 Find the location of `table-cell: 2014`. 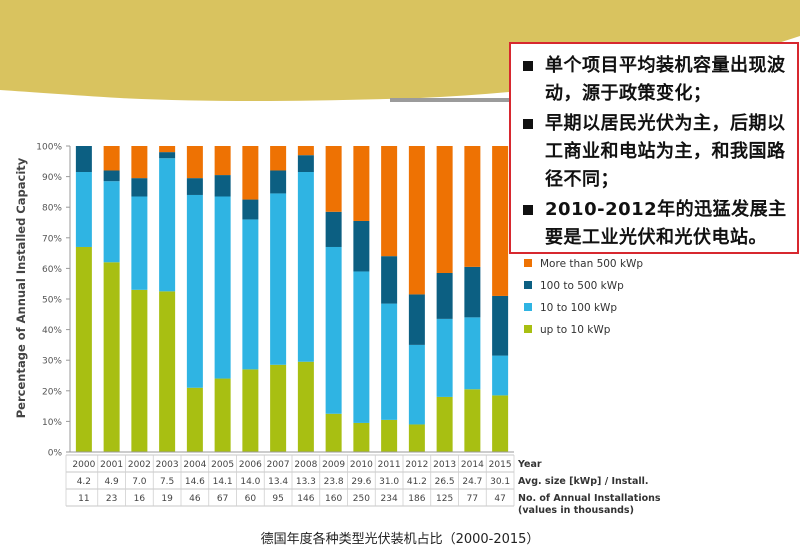

table-cell: 2014 is located at coordinates (472, 465).